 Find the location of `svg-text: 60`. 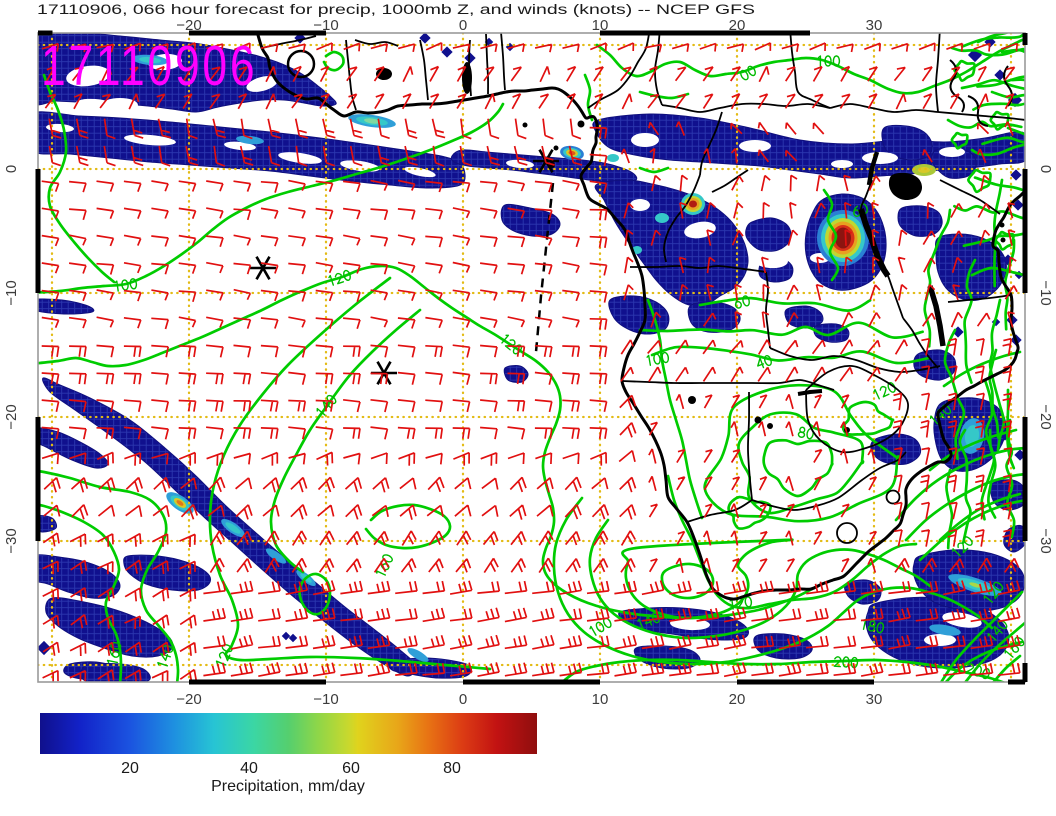

svg-text: 60 is located at coordinates (351, 768).